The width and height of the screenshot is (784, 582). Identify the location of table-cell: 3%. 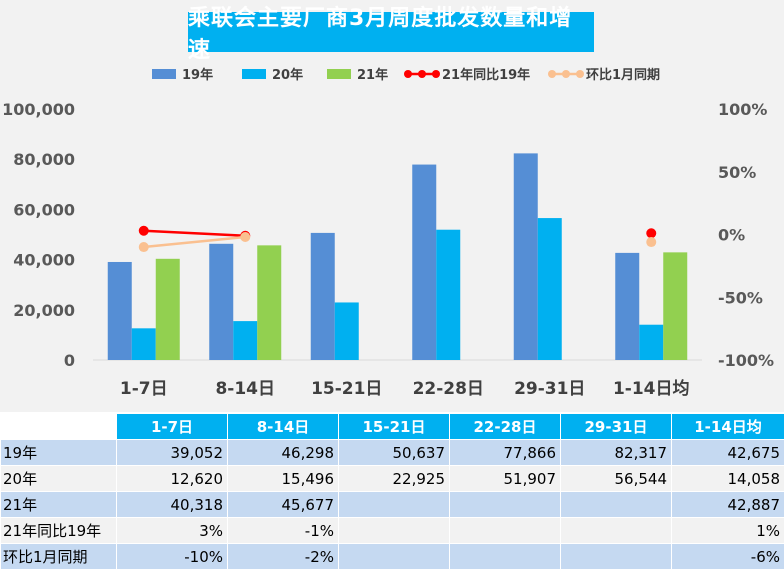
(172, 530).